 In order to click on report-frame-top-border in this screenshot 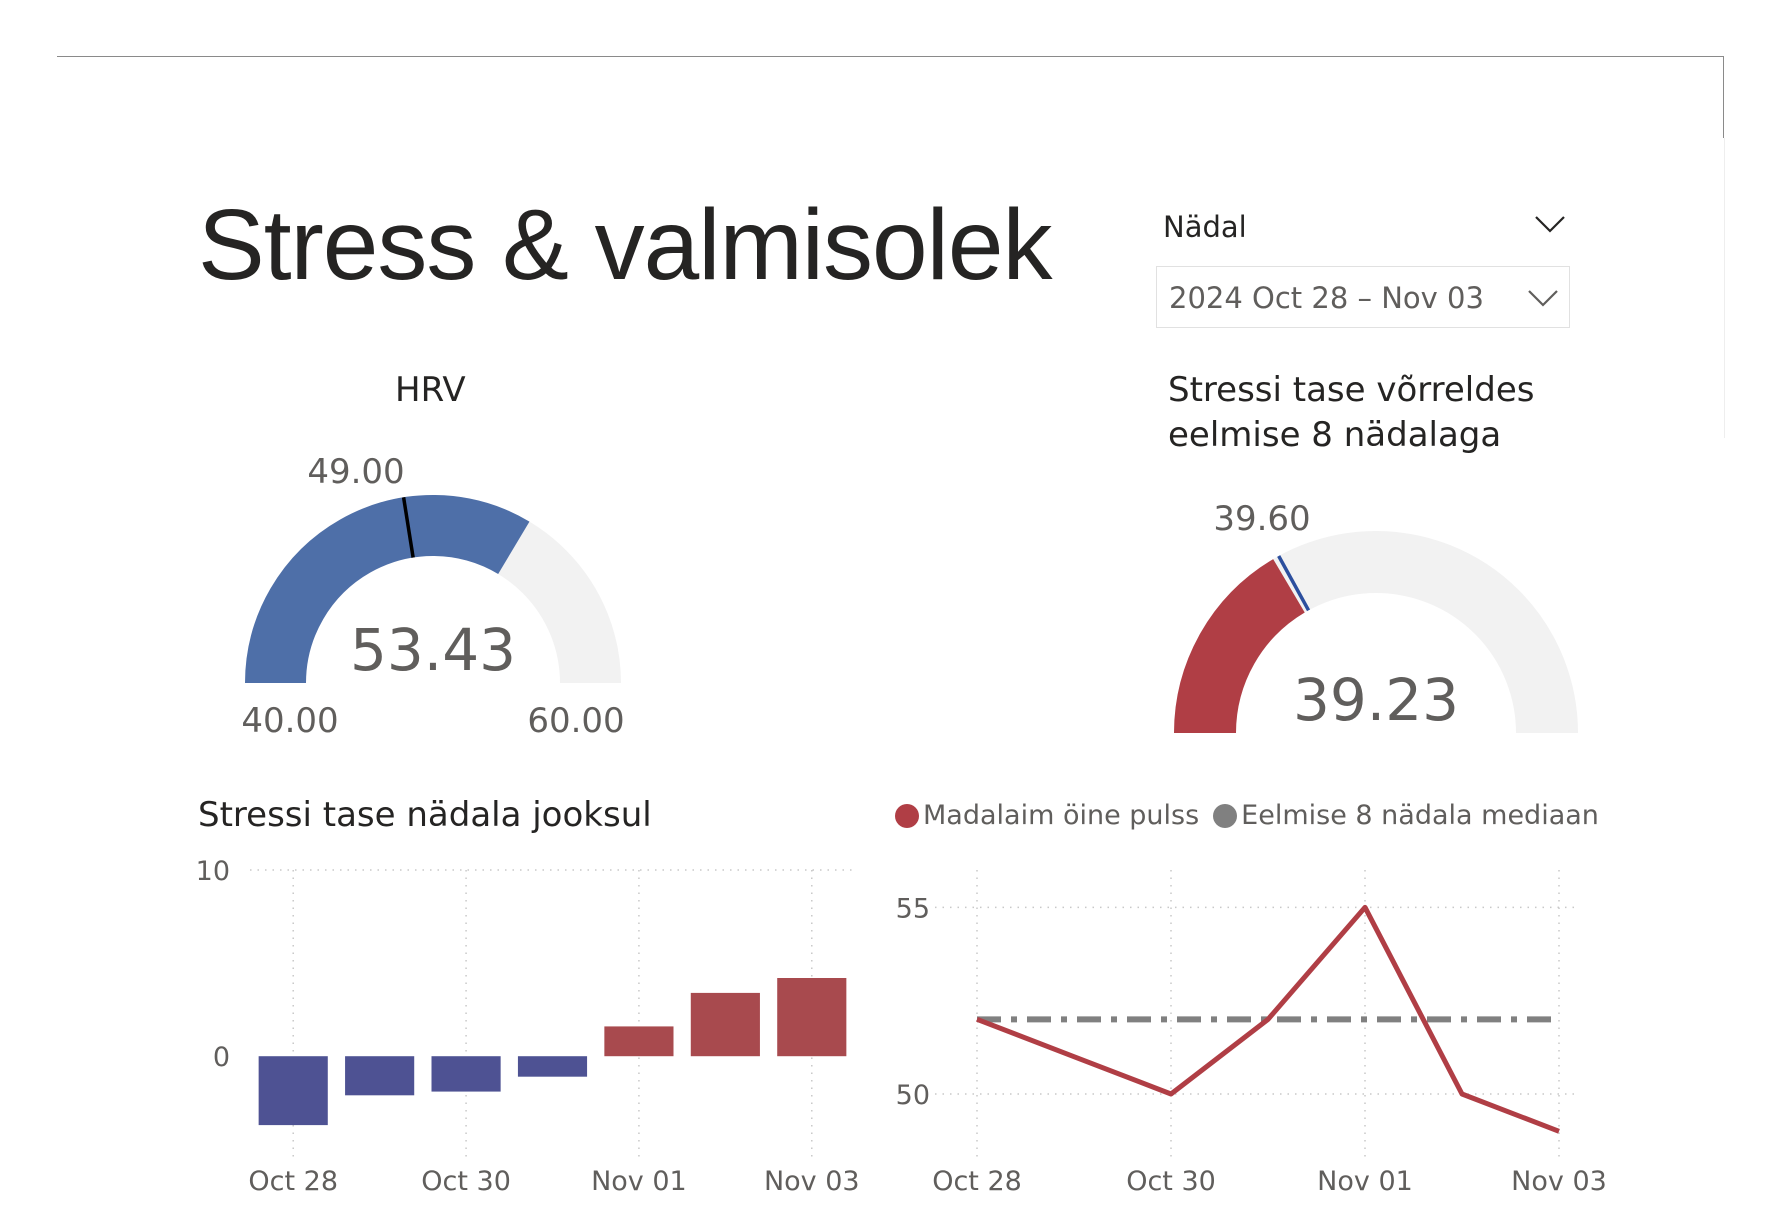, I will do `click(890, 56)`.